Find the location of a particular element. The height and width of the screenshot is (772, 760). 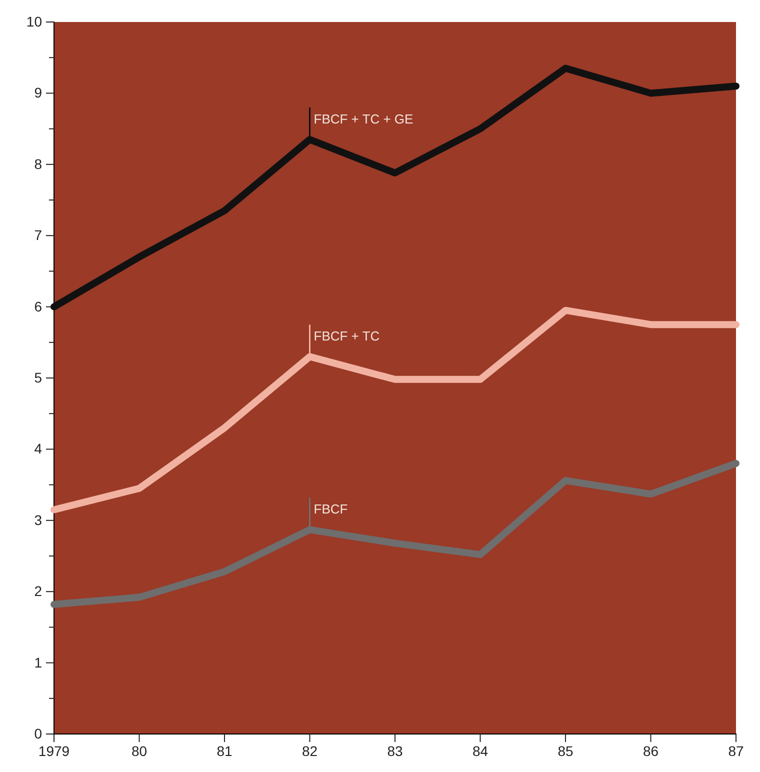

y-tick-label: 6 is located at coordinates (38, 306).